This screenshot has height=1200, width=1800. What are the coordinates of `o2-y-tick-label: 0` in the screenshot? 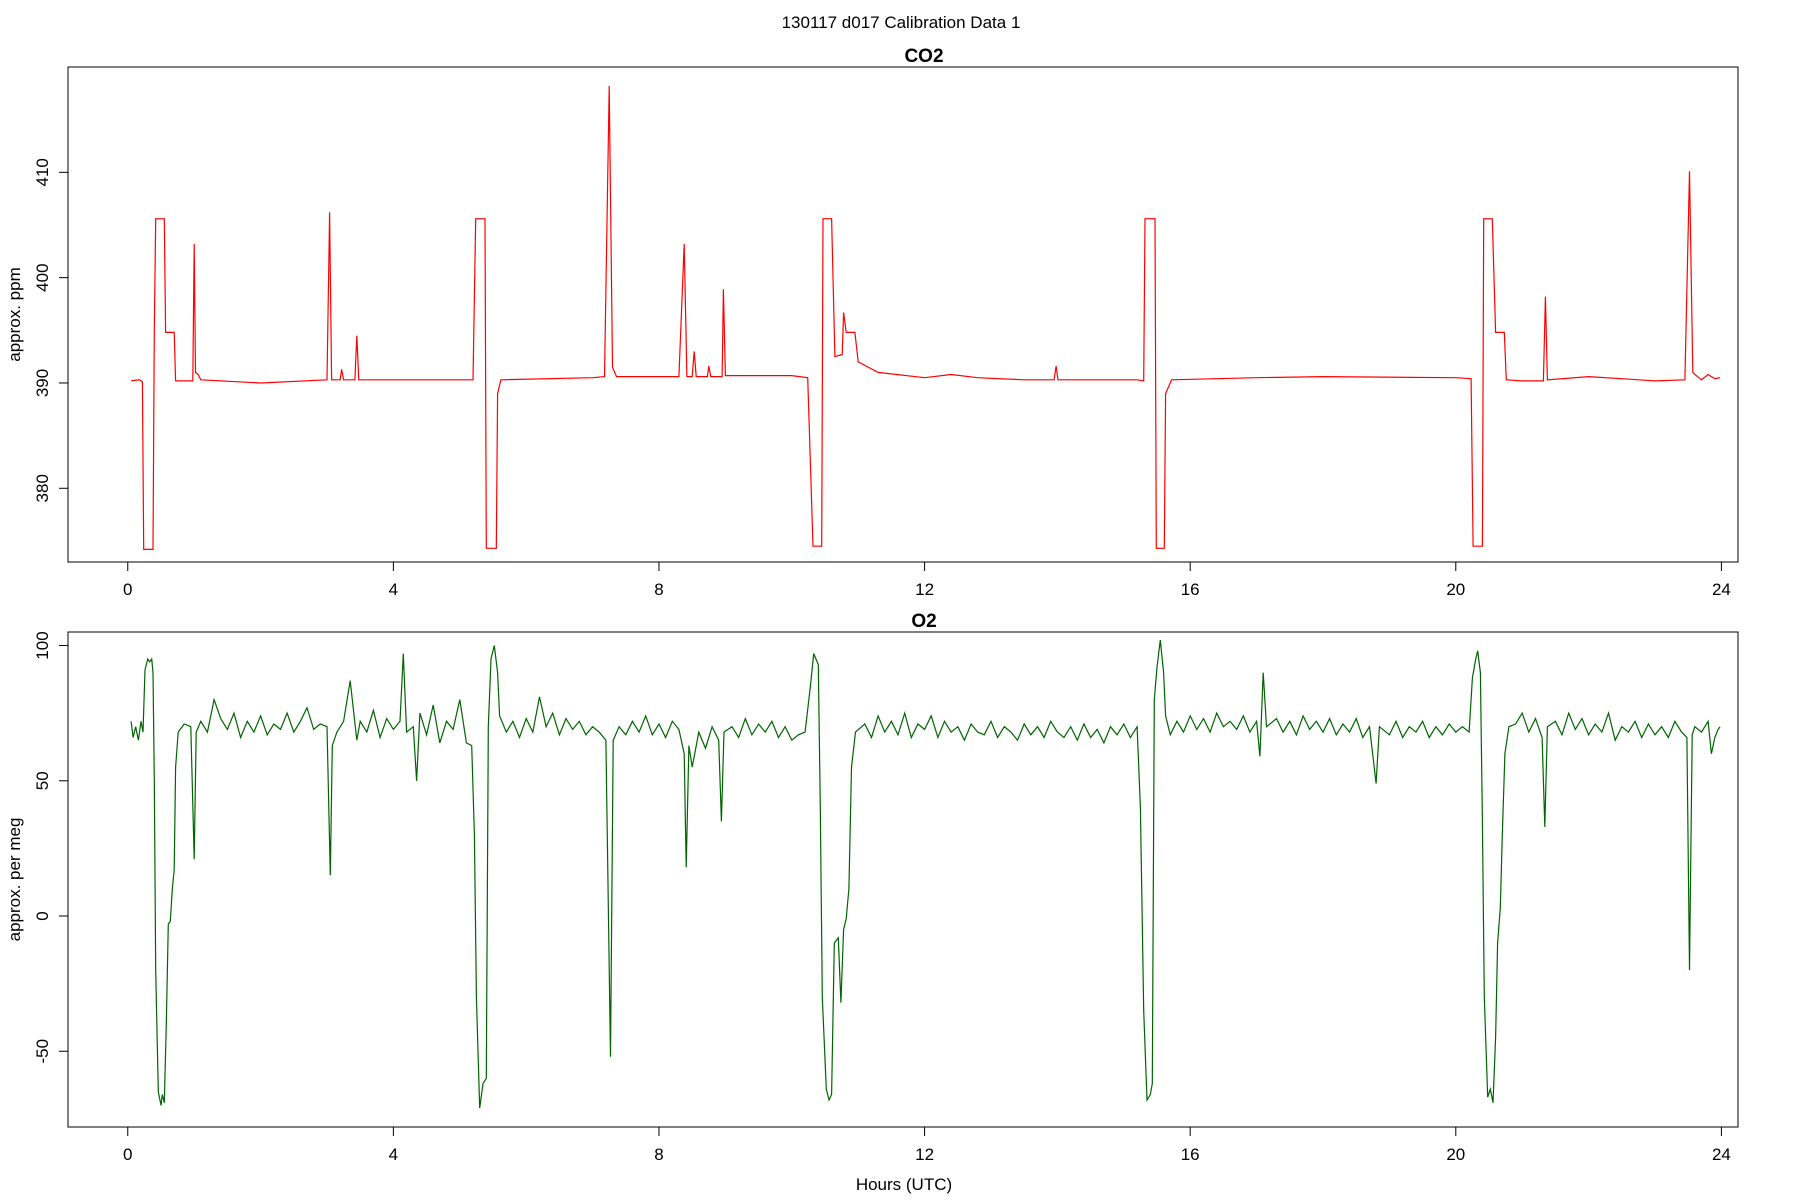 It's located at (42, 915).